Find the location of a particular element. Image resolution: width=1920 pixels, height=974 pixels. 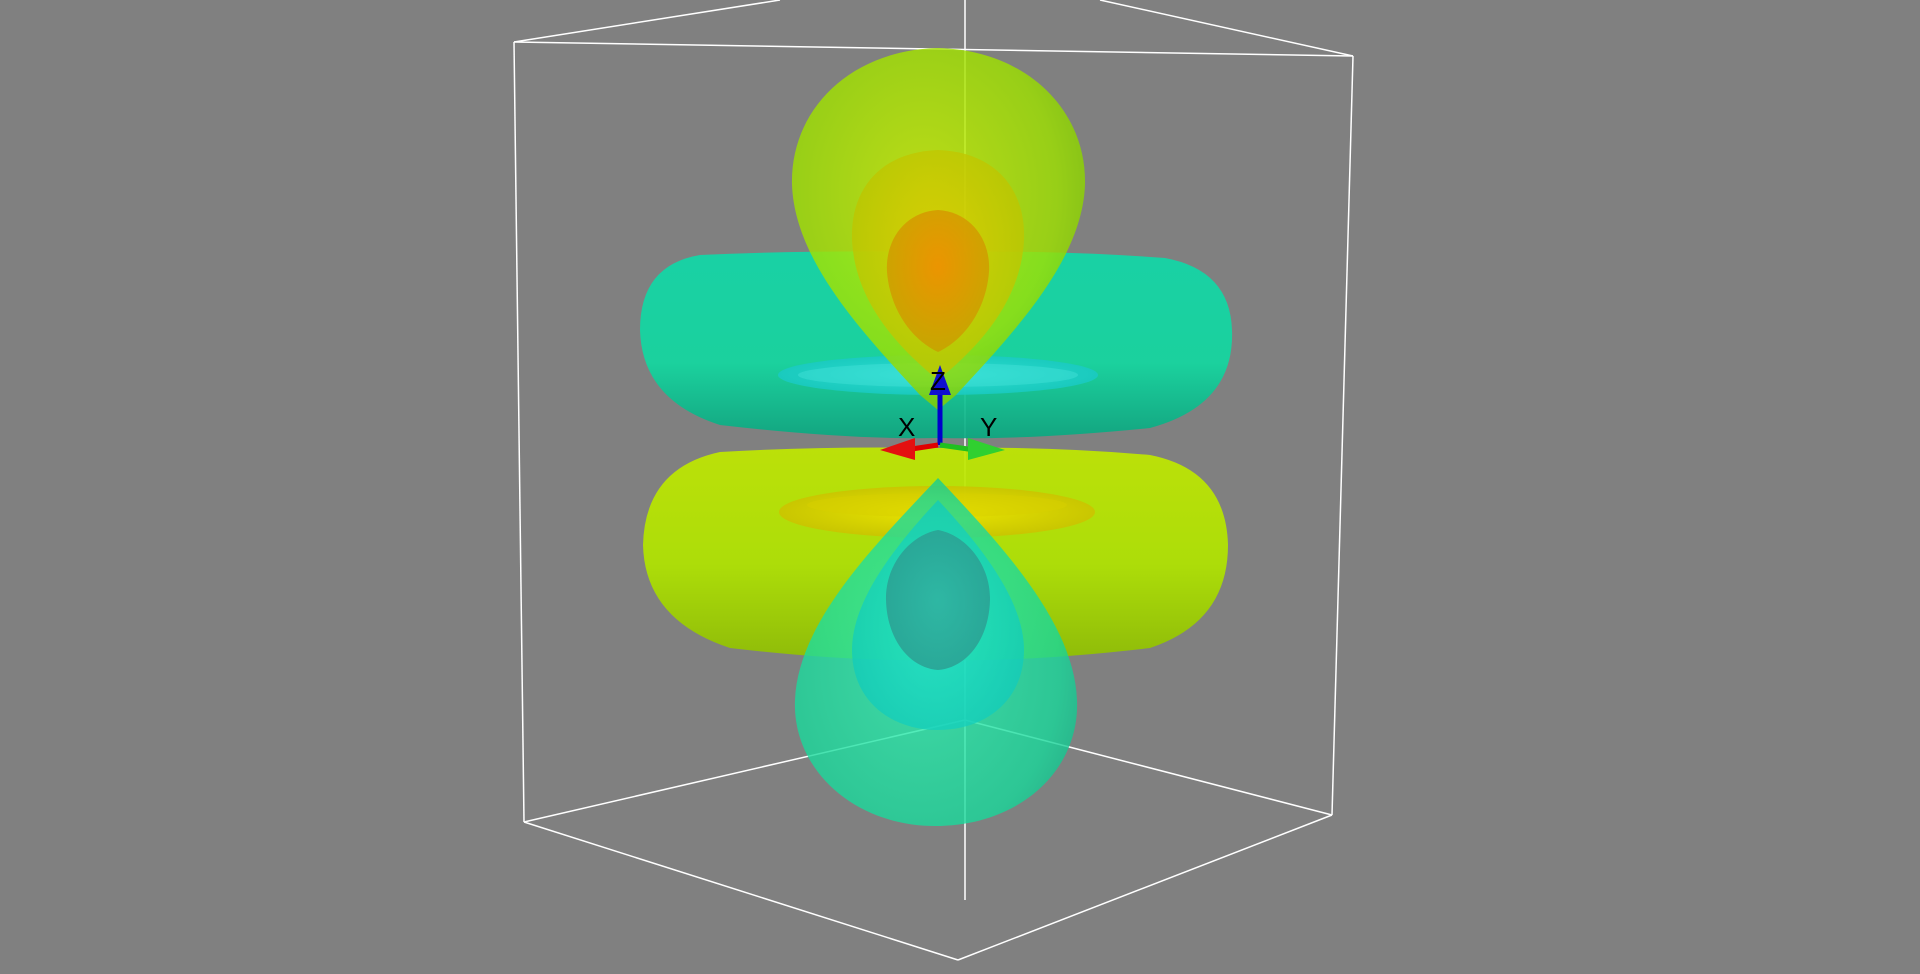

y-axis-arrowhead is located at coordinates (986, 449).